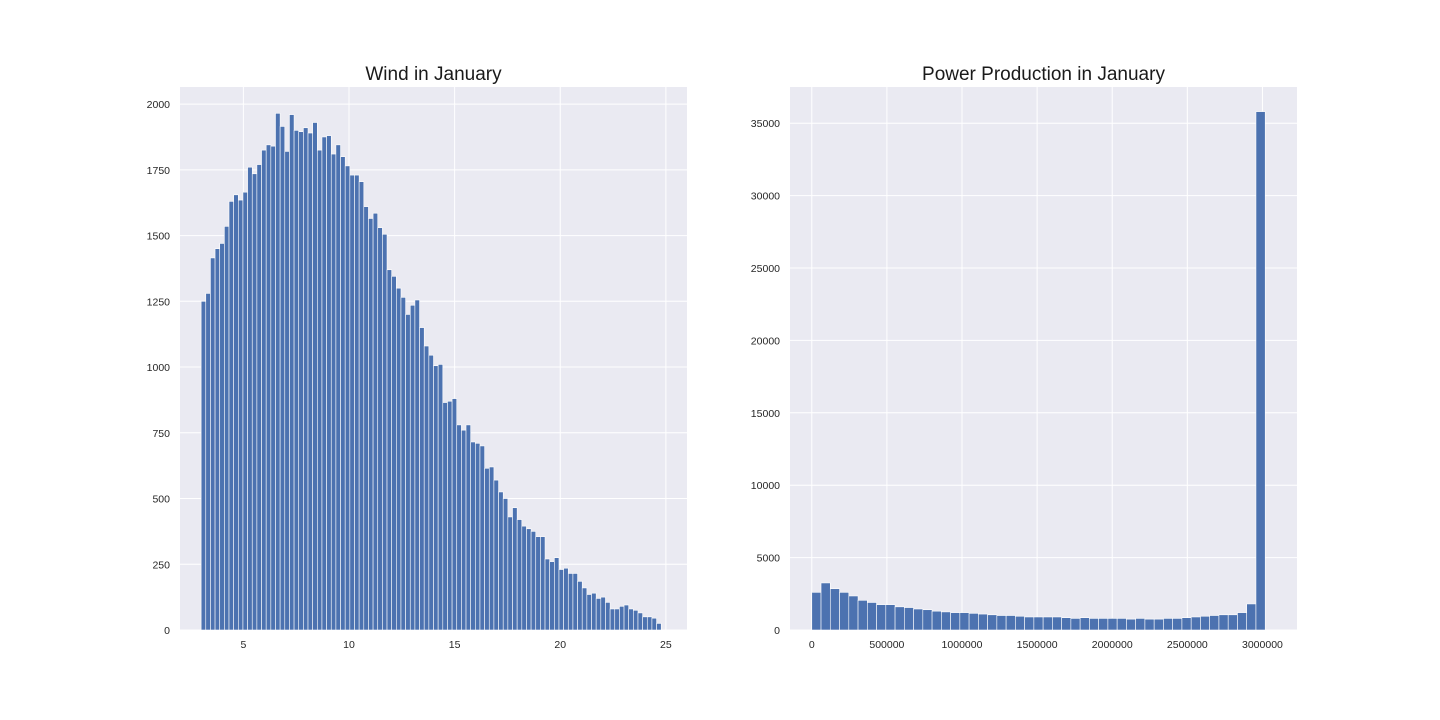 Image resolution: width=1440 pixels, height=720 pixels. Describe the element at coordinates (349, 645) in the screenshot. I see `wind-x-tick-label: 10` at that location.